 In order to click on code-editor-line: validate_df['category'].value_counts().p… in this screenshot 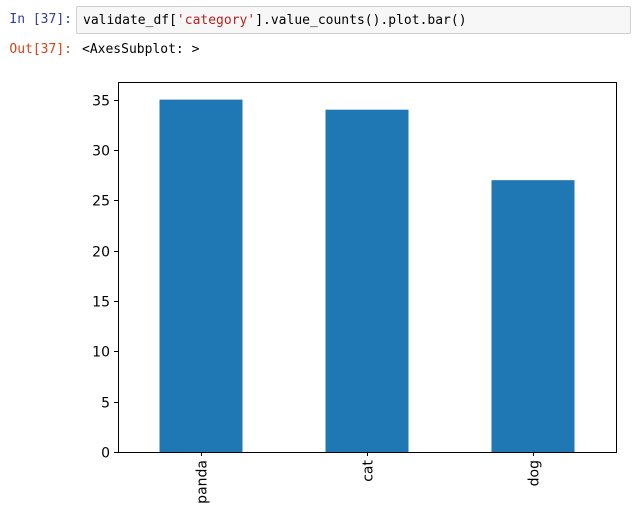, I will do `click(275, 21)`.